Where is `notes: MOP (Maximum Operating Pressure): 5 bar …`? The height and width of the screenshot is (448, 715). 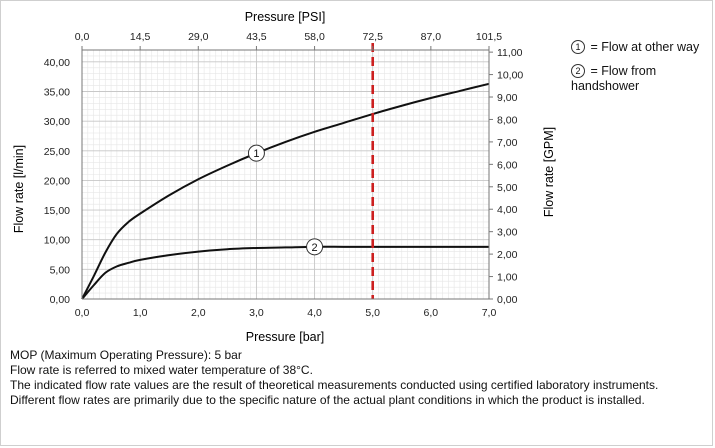
notes: MOP (Maximum Operating Pressure): 5 bar … is located at coordinates (360, 378).